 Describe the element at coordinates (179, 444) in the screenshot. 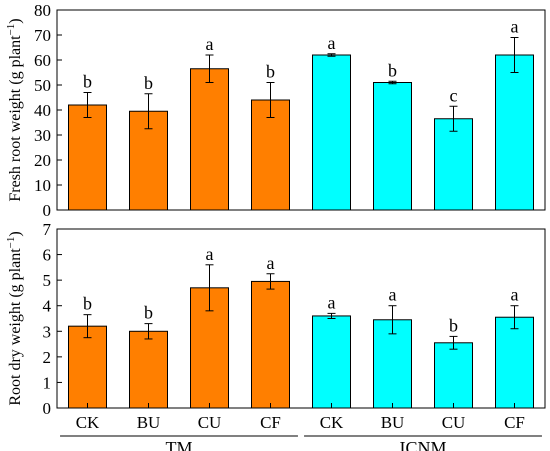

I see `group-label: TM` at that location.